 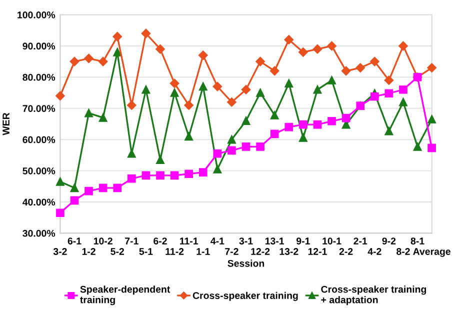 What do you see at coordinates (203, 251) in the screenshot?
I see `x-tick-label: 1-1` at bounding box center [203, 251].